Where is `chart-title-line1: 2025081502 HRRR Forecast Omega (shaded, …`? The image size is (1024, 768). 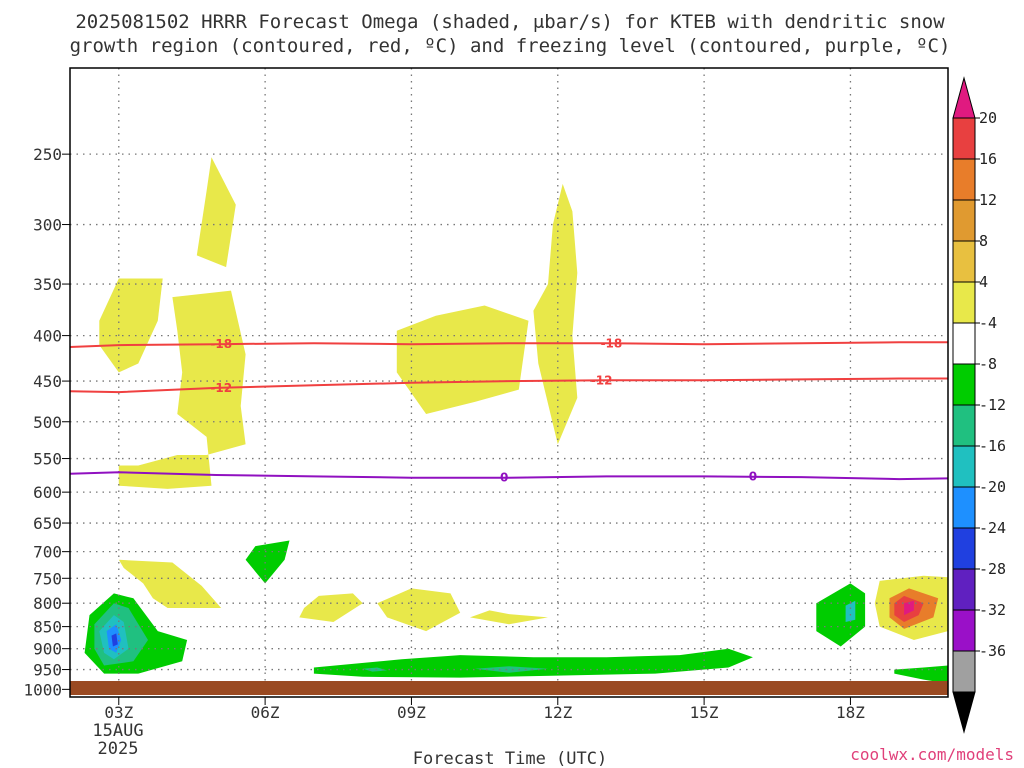 chart-title-line1: 2025081502 HRRR Forecast Omega (shaded, … is located at coordinates (510, 22).